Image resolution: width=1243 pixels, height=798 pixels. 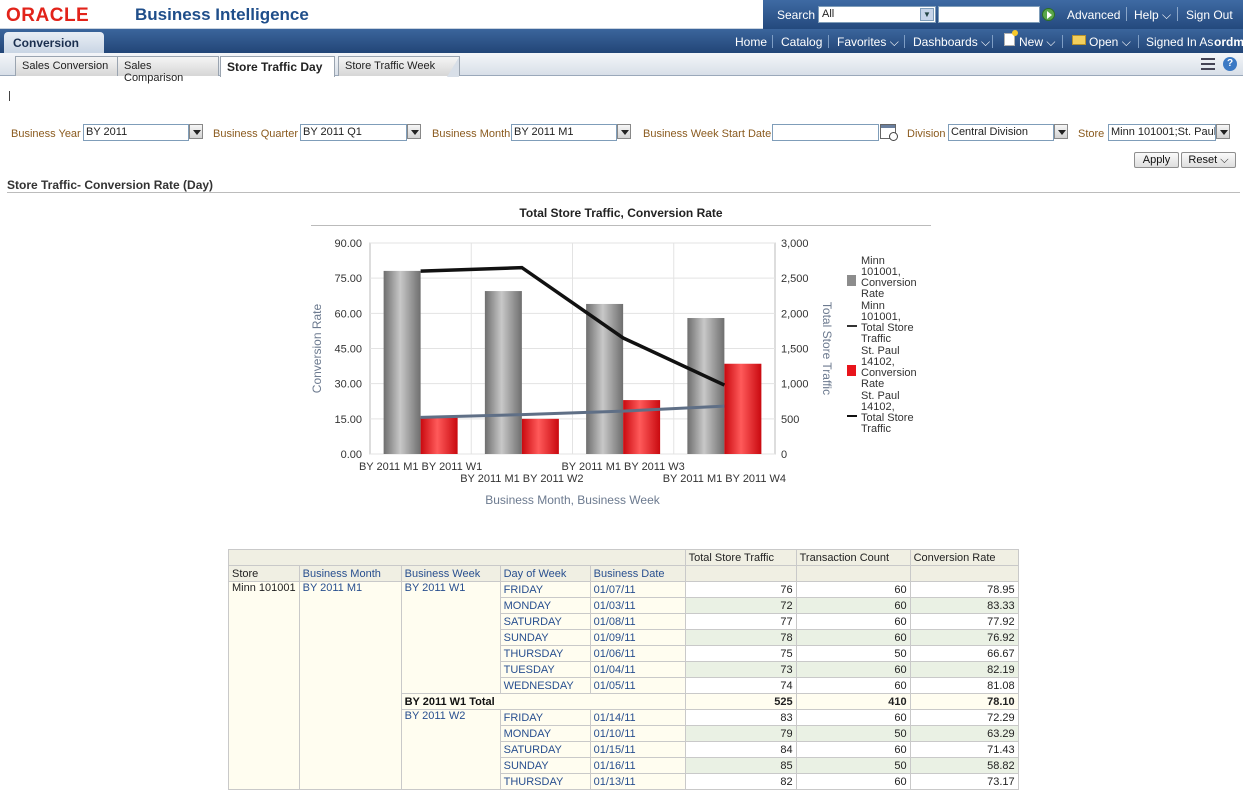 What do you see at coordinates (637, 669) in the screenshot?
I see `cell-business-date: 01/04/11` at bounding box center [637, 669].